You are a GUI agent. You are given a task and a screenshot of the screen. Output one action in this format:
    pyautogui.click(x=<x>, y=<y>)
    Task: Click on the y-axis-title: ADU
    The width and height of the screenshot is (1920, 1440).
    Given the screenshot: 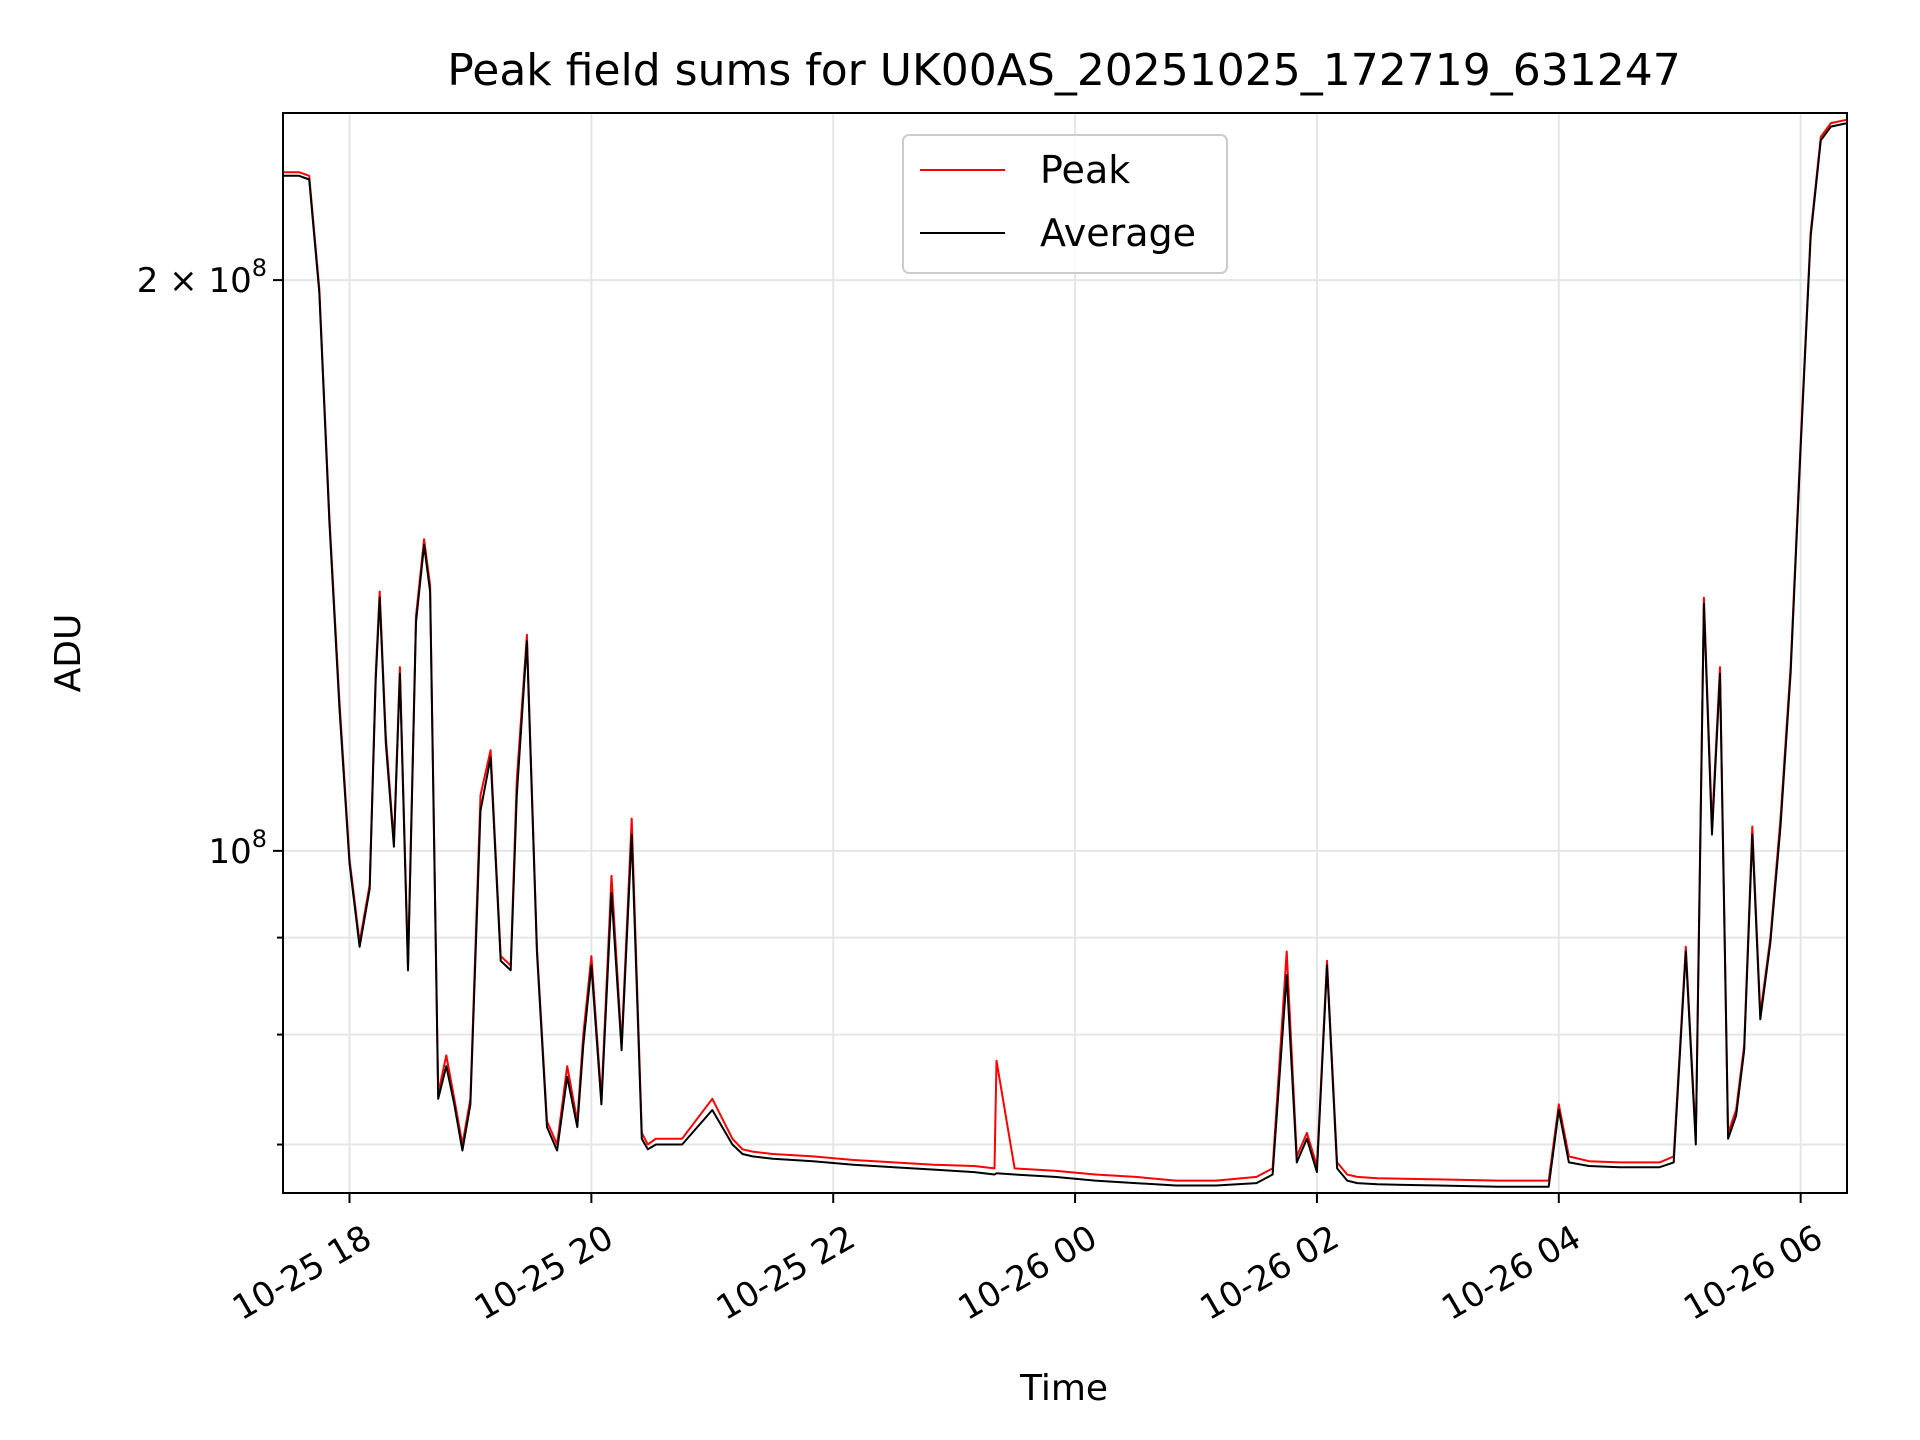 What is the action you would take?
    pyautogui.click(x=68, y=653)
    